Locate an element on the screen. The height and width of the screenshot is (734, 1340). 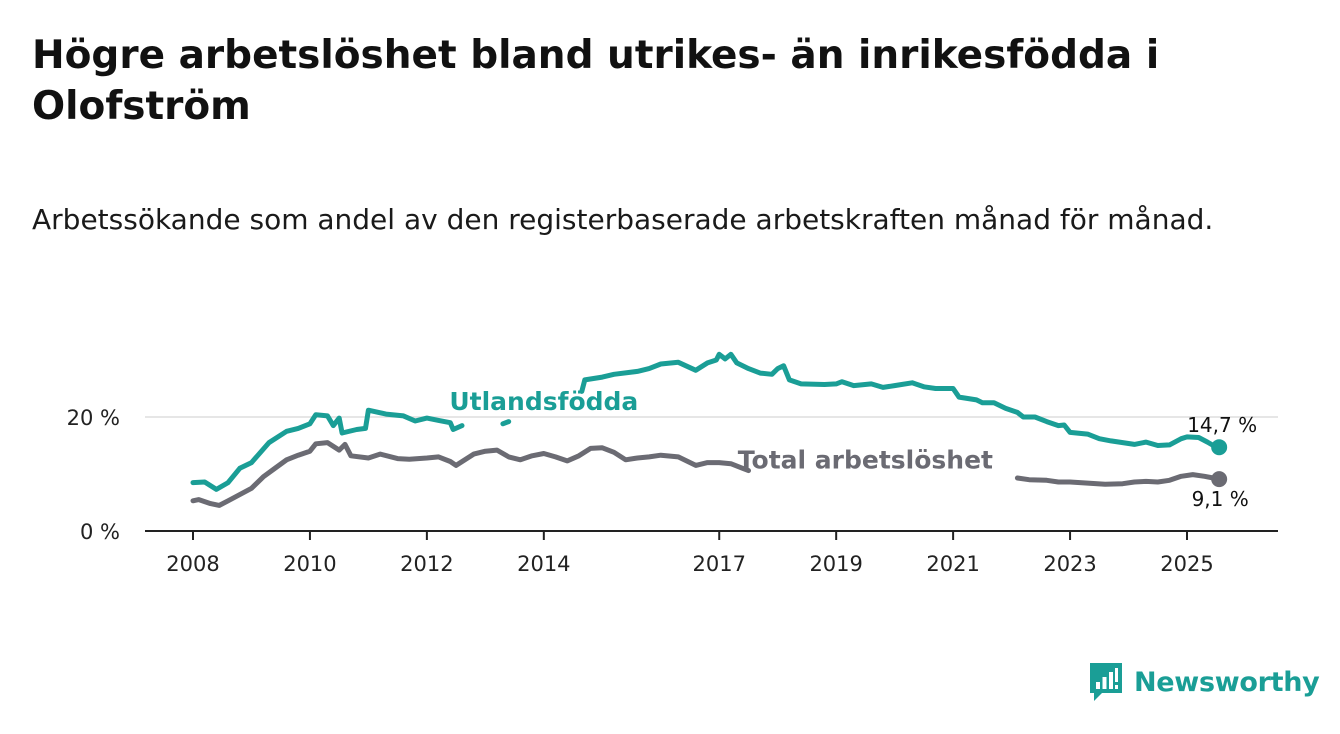
x-axis-ticks: 2008 2010 2012 2014 2017 2019 2021 2023 2025 is located at coordinates (690, 553).